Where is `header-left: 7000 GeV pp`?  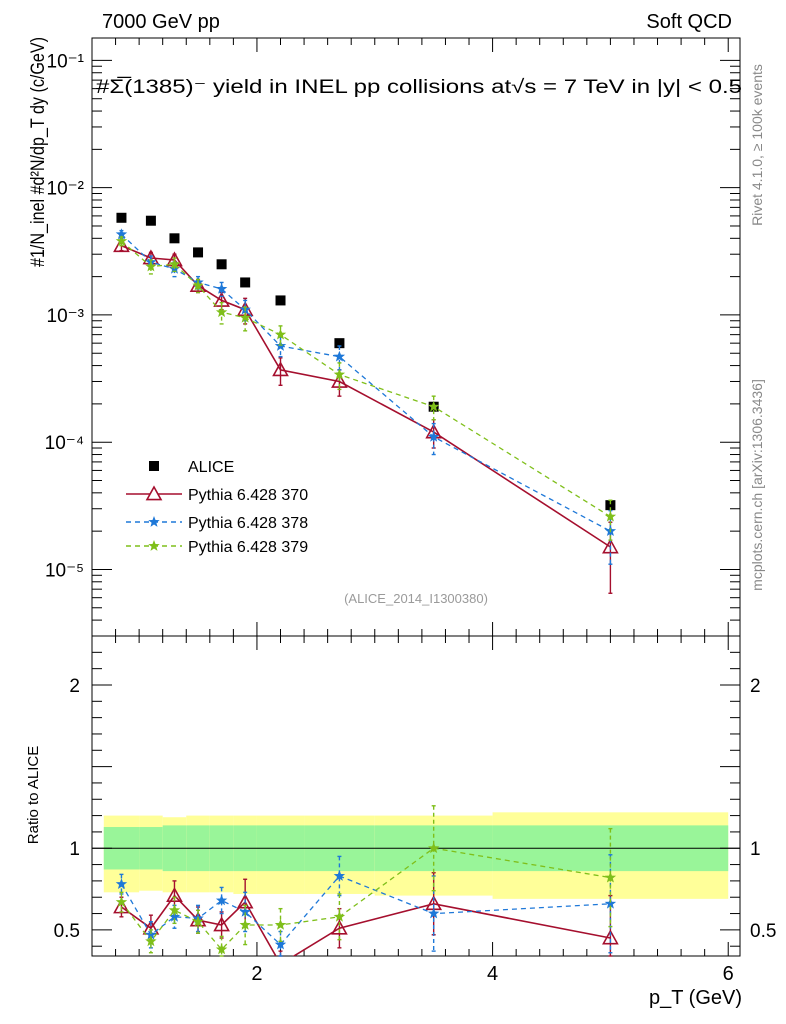 header-left: 7000 GeV pp is located at coordinates (161, 22).